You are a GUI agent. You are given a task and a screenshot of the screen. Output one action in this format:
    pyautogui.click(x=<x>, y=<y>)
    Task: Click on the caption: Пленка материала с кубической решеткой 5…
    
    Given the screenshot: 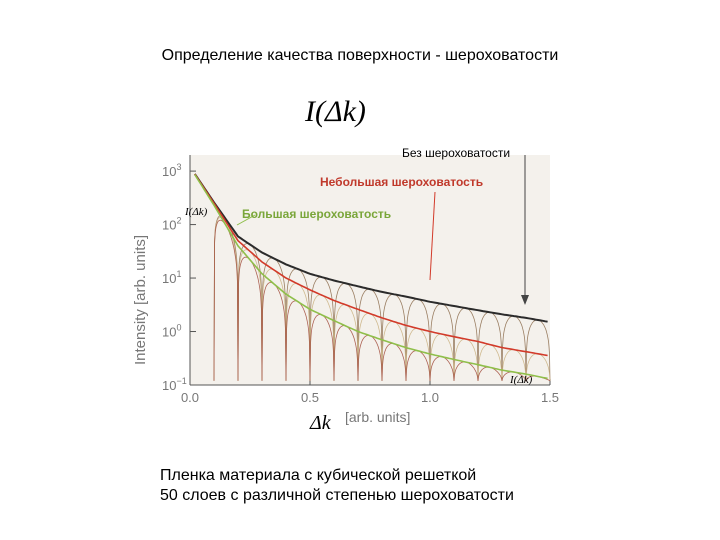 What is the action you would take?
    pyautogui.click(x=337, y=486)
    